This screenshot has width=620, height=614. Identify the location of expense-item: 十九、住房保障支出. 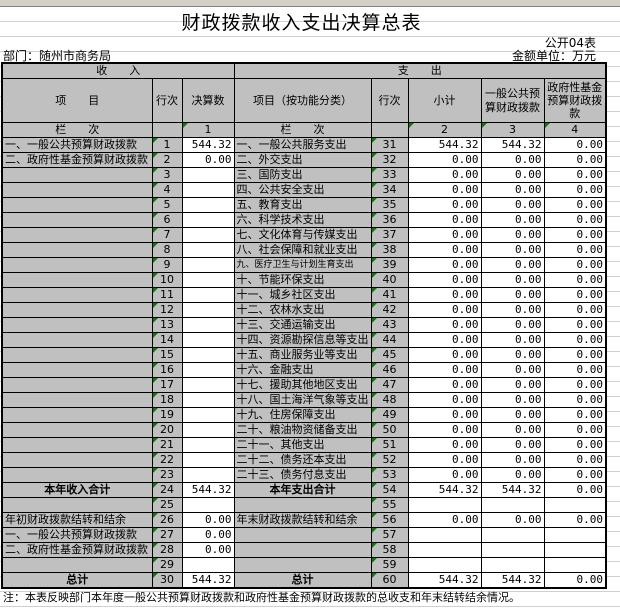
(302, 415).